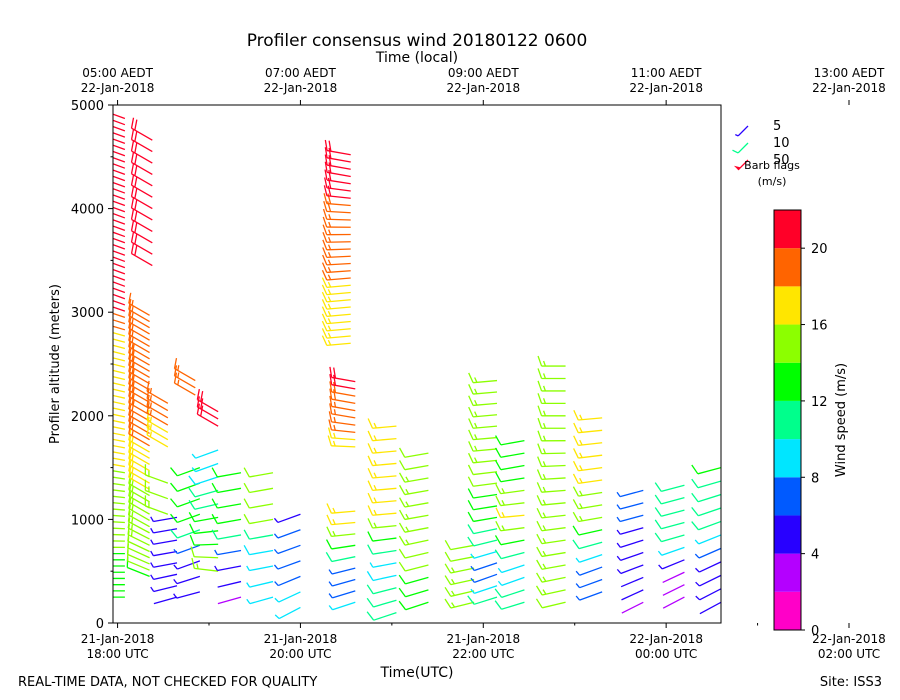  I want to click on colorbar-tick-label: 12, so click(819, 402).